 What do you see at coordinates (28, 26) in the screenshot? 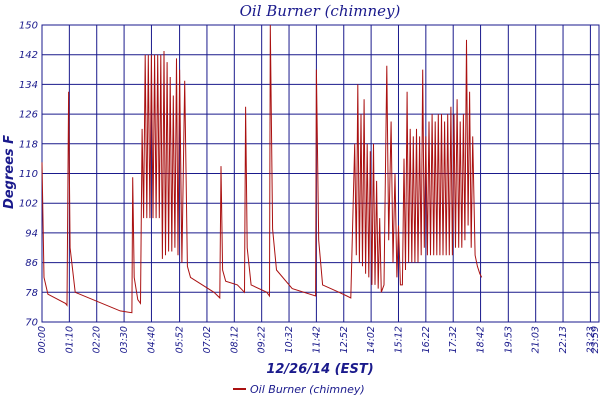
I see `y-tick-label: 150` at bounding box center [28, 26].